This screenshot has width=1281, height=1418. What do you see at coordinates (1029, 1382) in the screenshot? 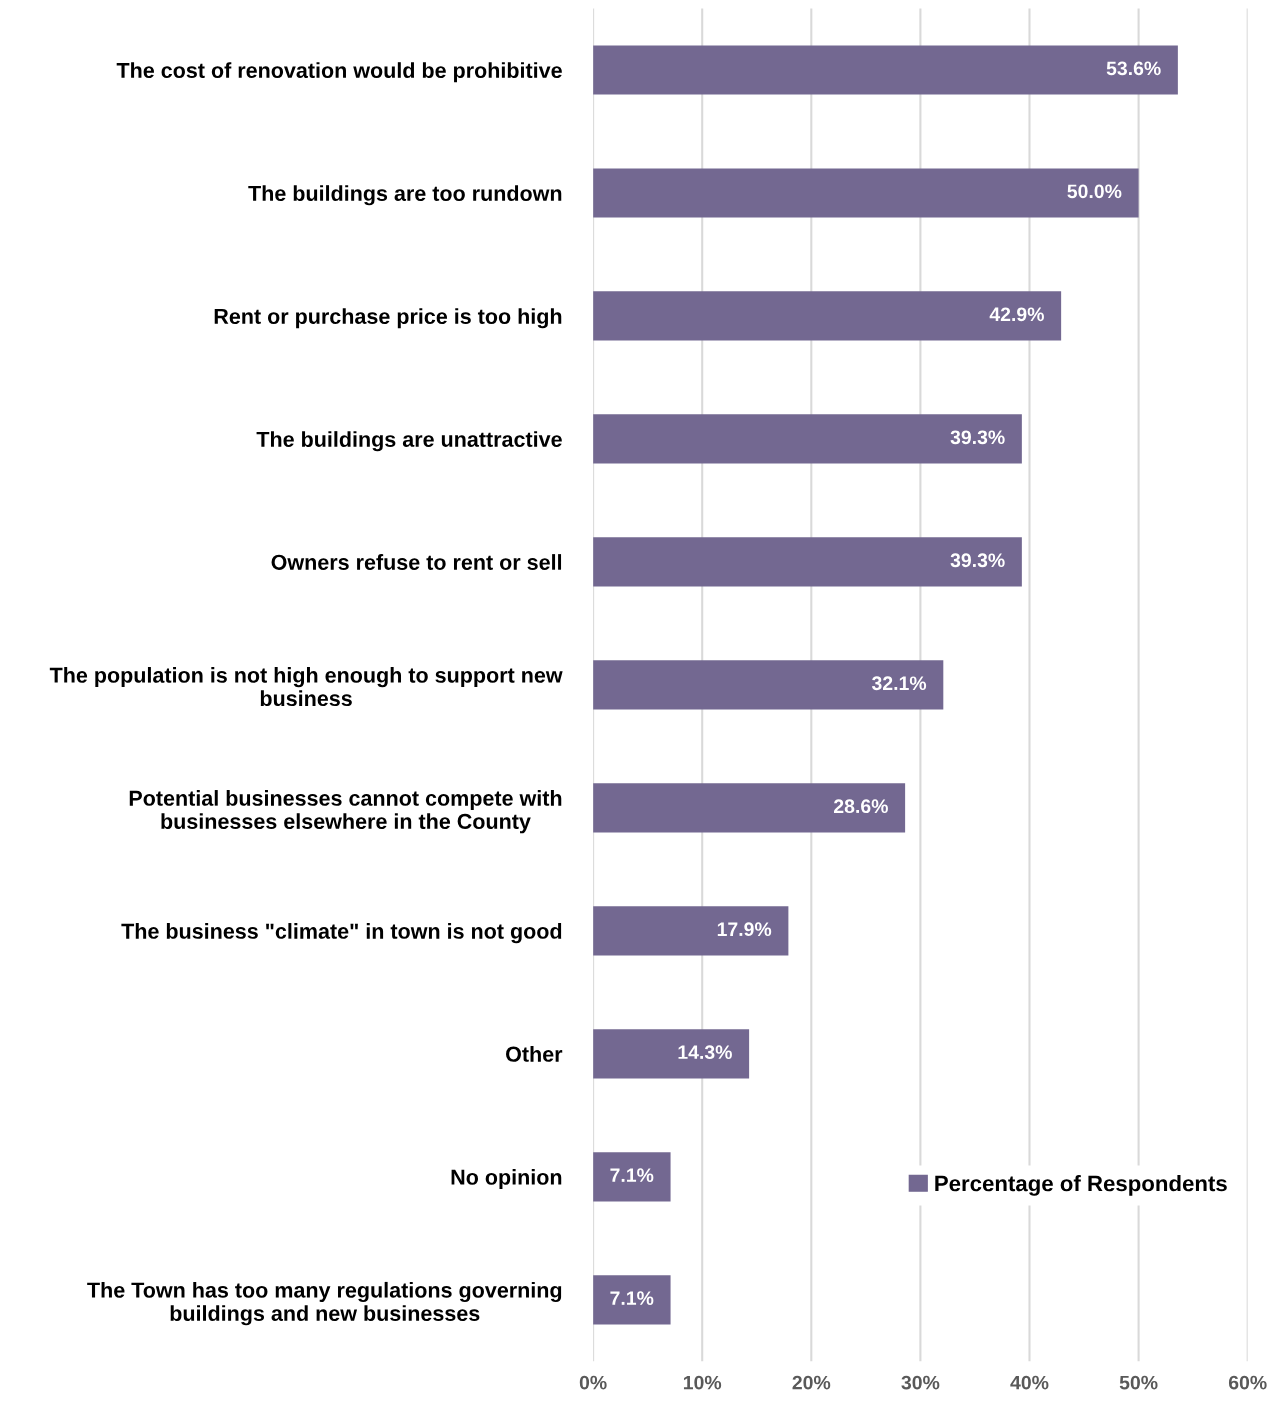
I see `x-tick-label: 40%` at bounding box center [1029, 1382].